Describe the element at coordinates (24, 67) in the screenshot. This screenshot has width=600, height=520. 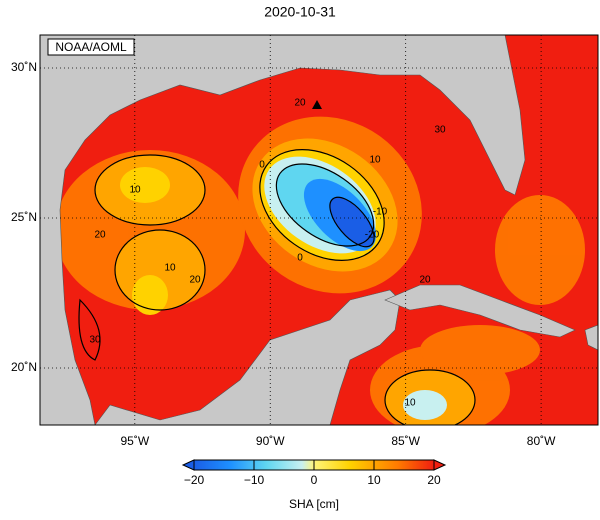
I see `y-tick-label: 30˚N` at that location.